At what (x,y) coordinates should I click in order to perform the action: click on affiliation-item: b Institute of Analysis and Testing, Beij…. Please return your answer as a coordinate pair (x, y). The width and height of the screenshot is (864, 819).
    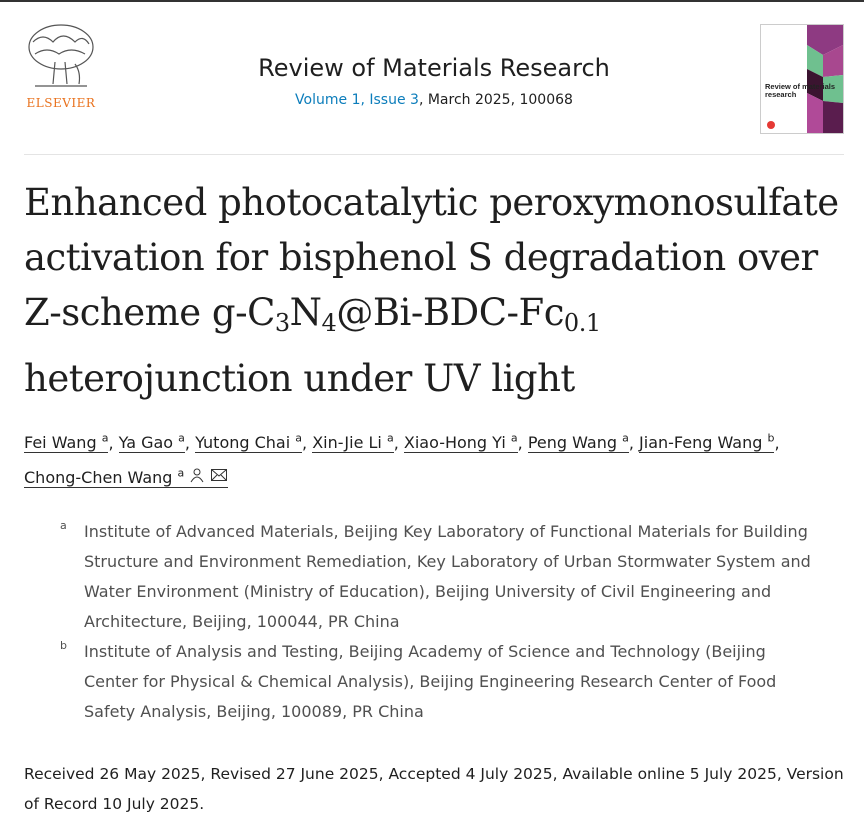
    Looking at the image, I should click on (418, 679).